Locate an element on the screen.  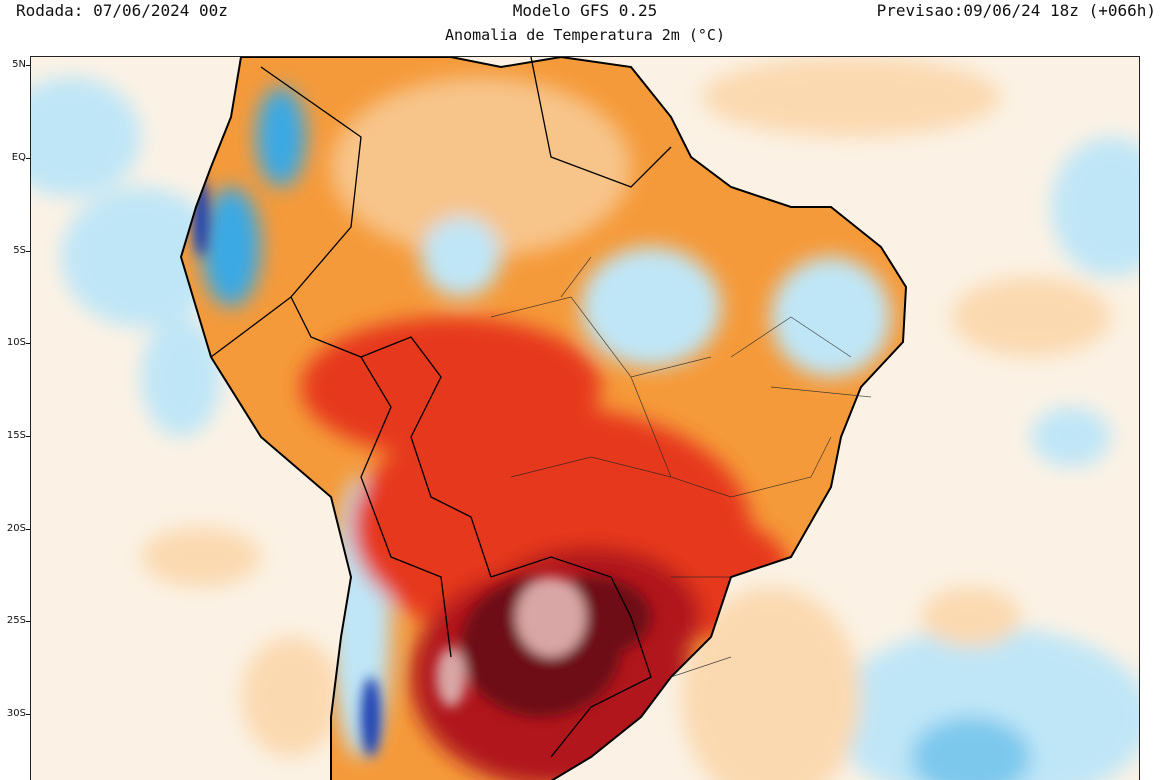
forecast-time-label: Previsao:09/06/24 18z (+066h) is located at coordinates (1016, 10).